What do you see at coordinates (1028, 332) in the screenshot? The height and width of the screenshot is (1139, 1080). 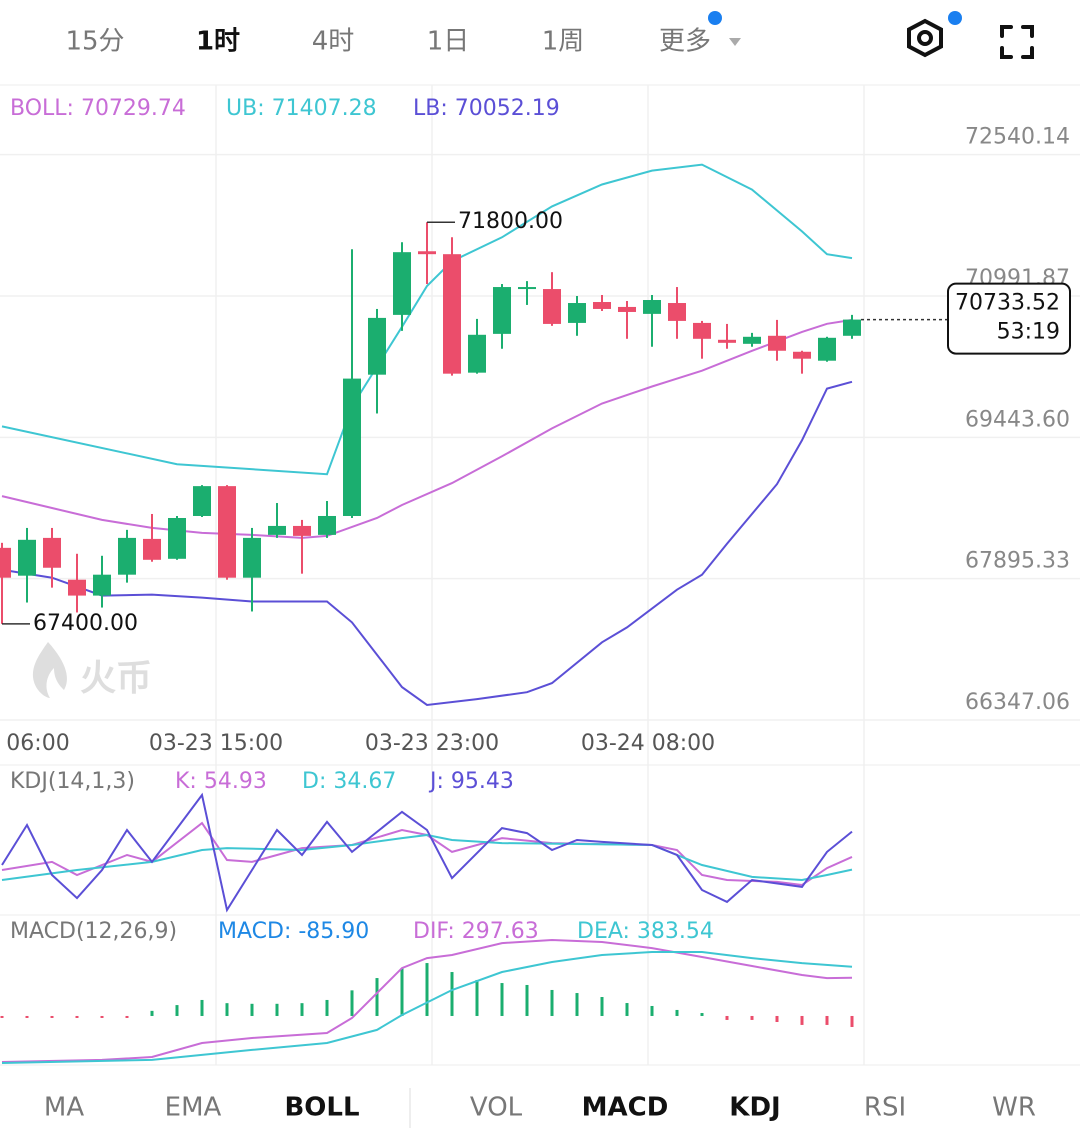 I see `countdown-label: 53:19` at bounding box center [1028, 332].